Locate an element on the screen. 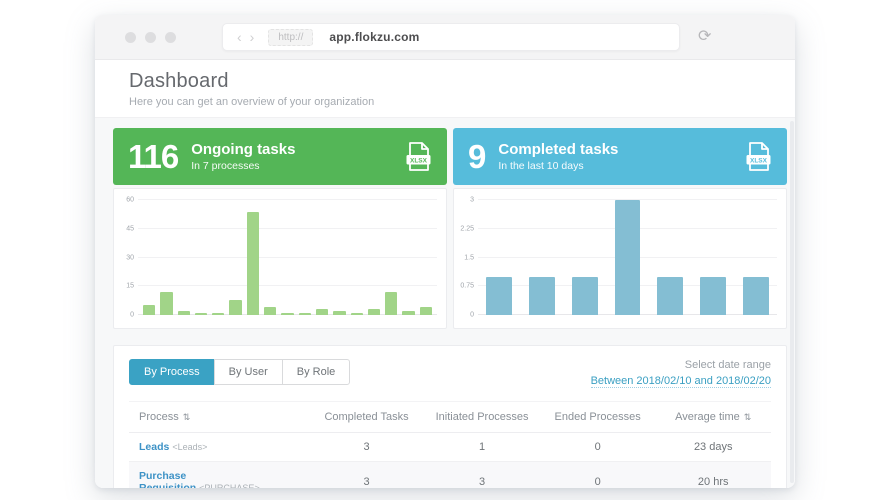  average-time-cell: 20 hrs is located at coordinates (713, 474).